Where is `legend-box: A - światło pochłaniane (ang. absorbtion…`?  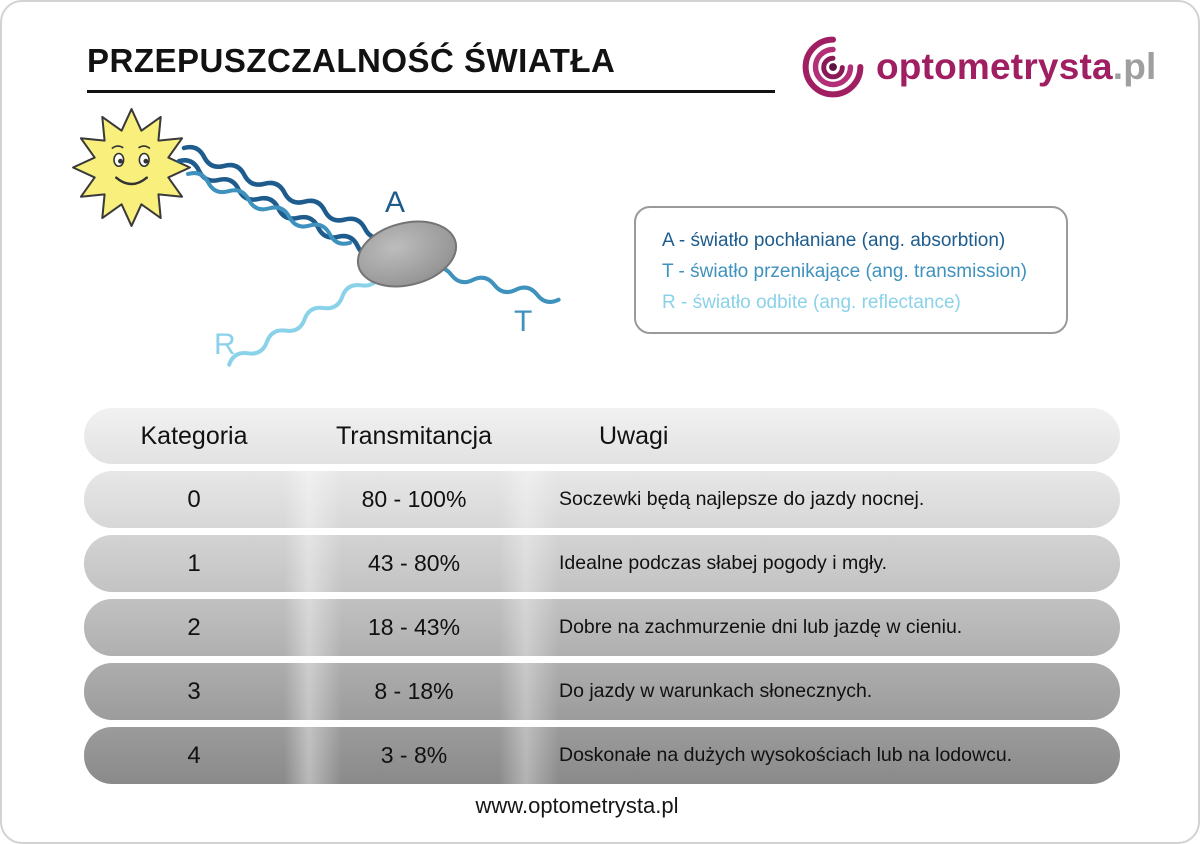
legend-box: A - światło pochłaniane (ang. absorbtion… is located at coordinates (851, 270).